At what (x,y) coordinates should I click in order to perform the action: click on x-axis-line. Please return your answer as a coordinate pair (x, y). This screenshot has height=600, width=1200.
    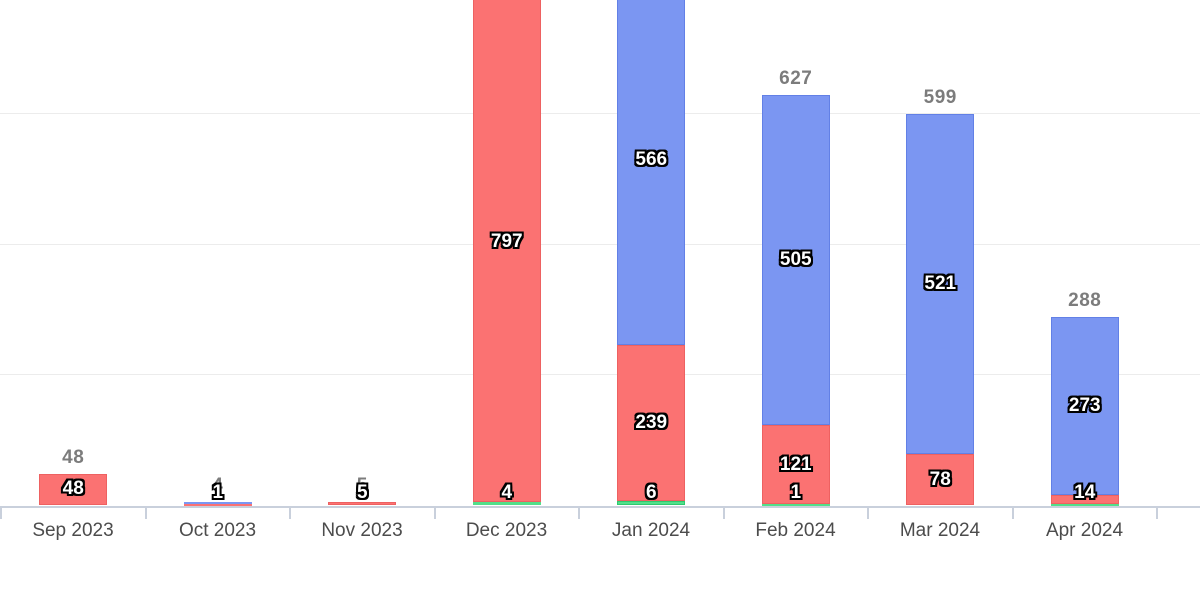
    Looking at the image, I should click on (600, 506).